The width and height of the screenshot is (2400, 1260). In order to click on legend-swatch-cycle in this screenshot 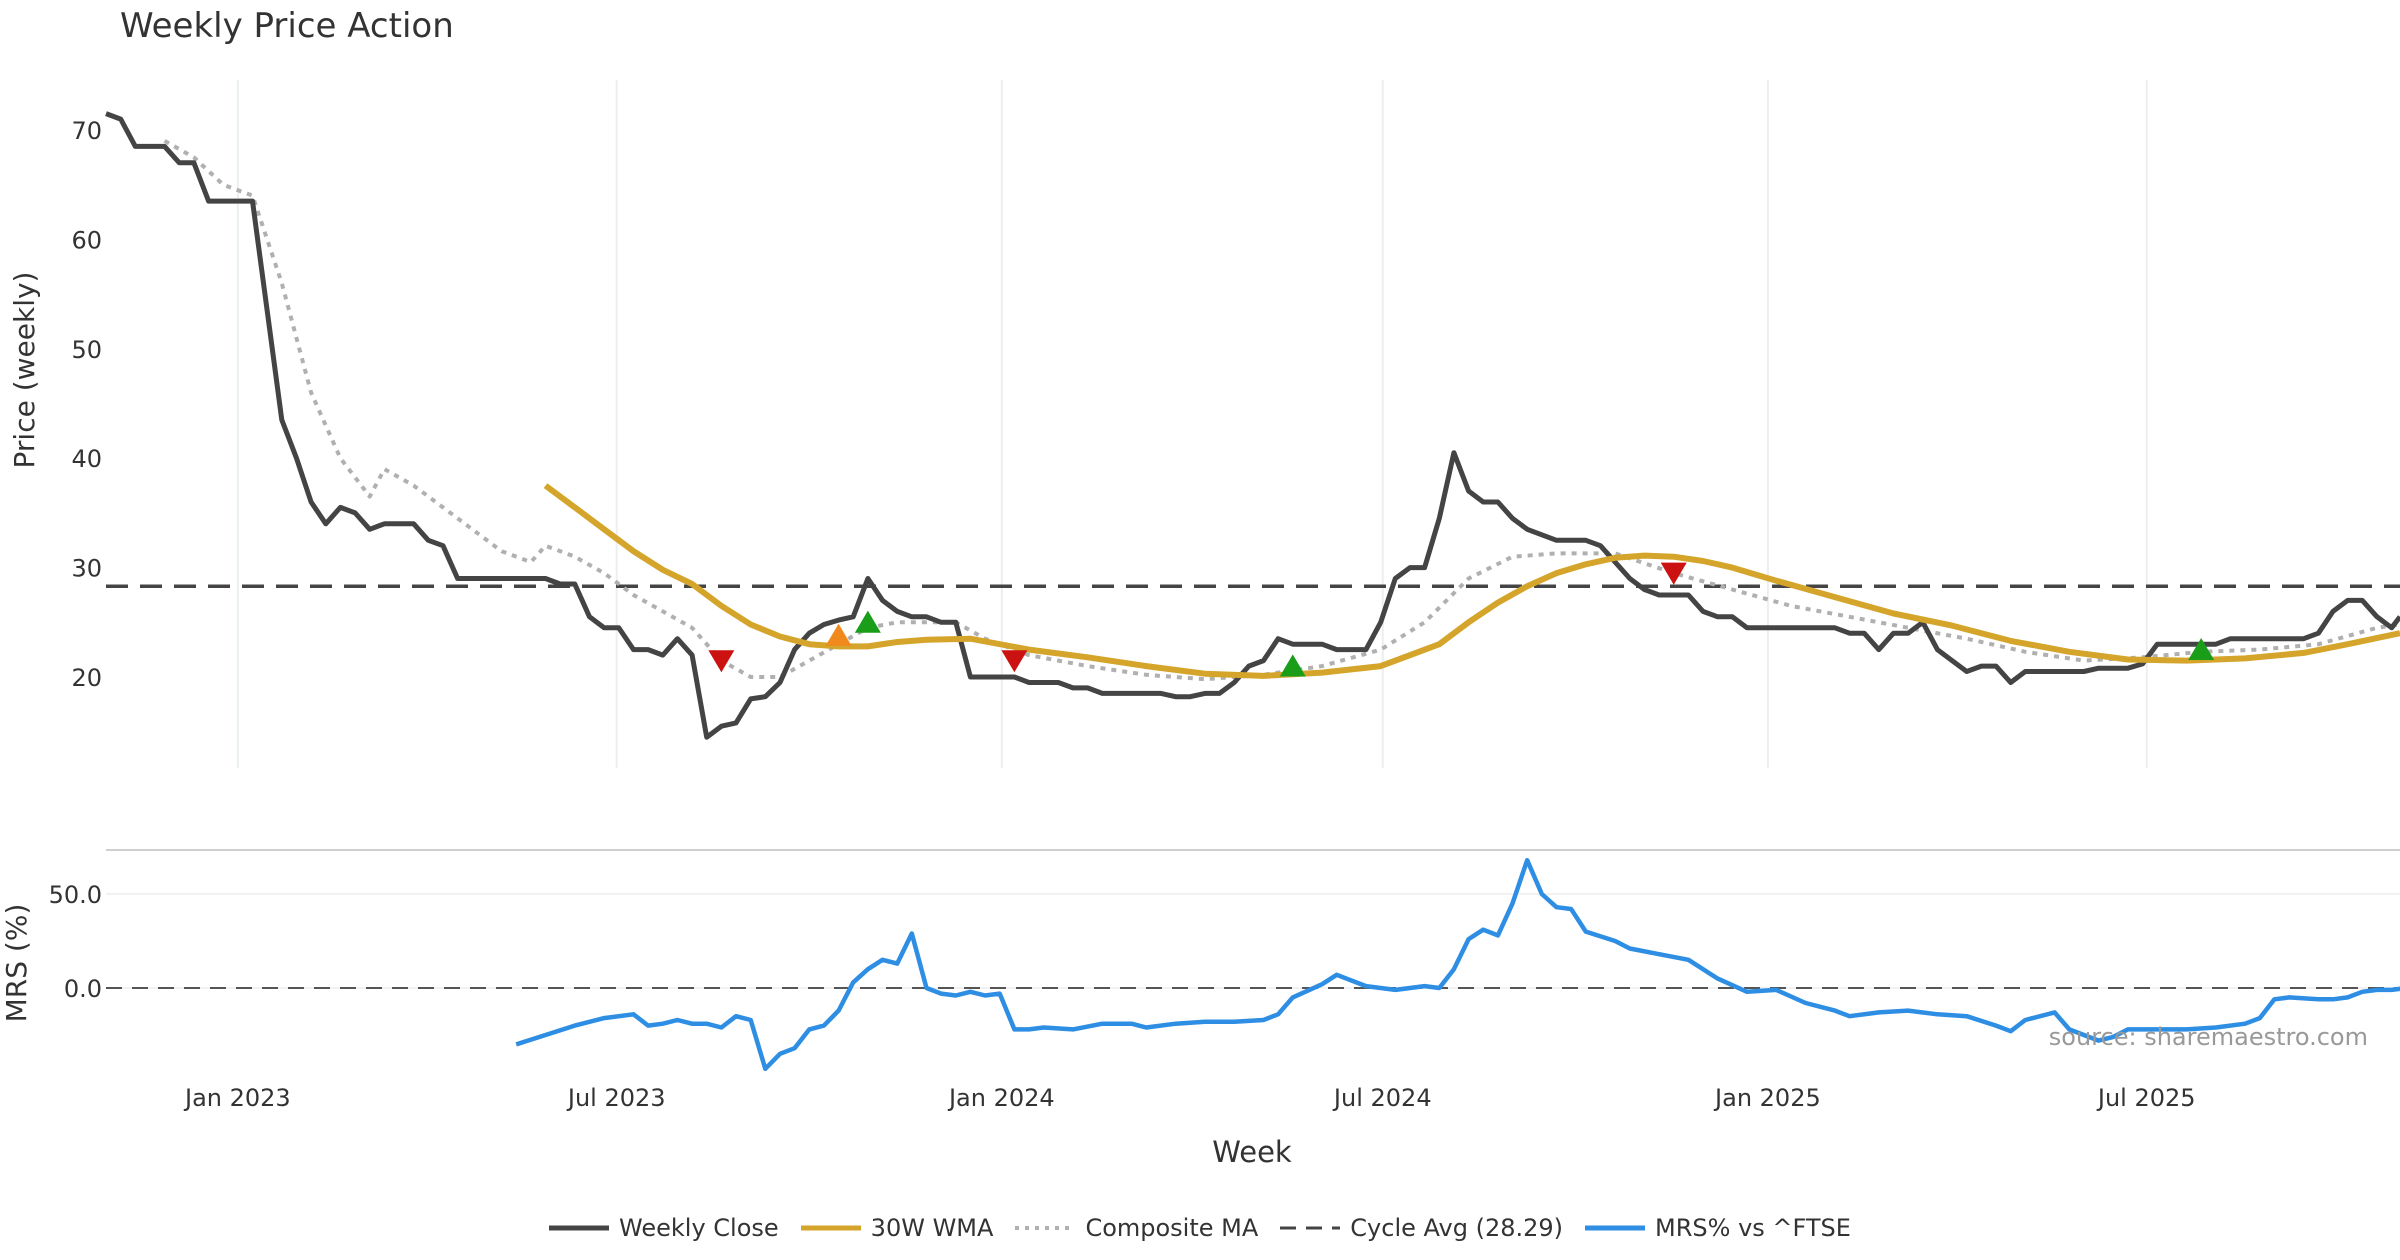, I will do `click(1310, 1228)`.